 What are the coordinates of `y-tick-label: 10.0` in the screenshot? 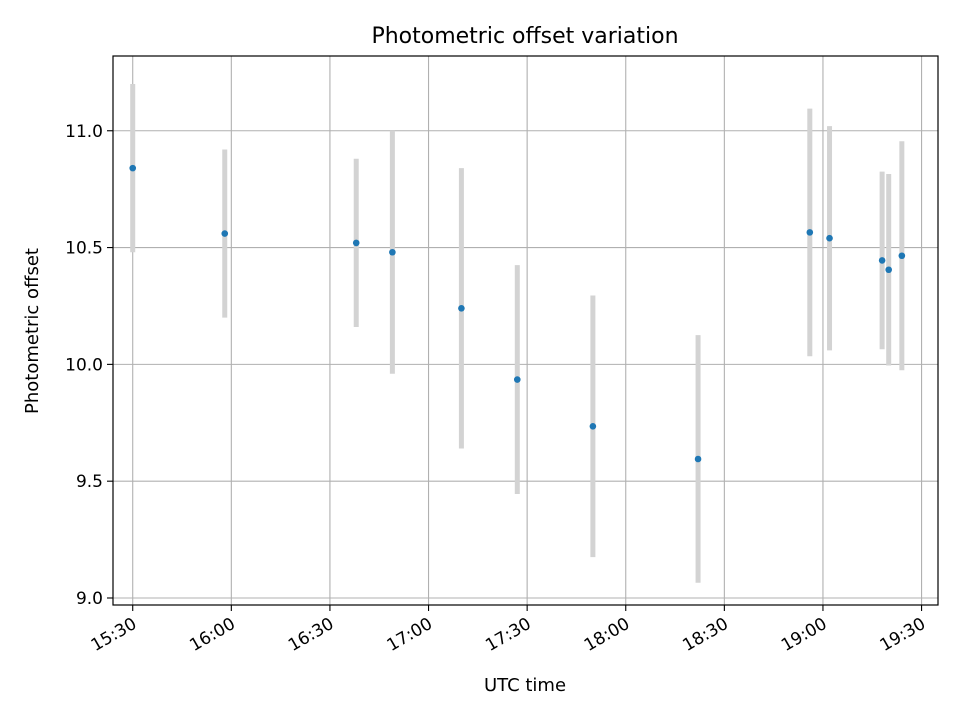 It's located at (84, 365).